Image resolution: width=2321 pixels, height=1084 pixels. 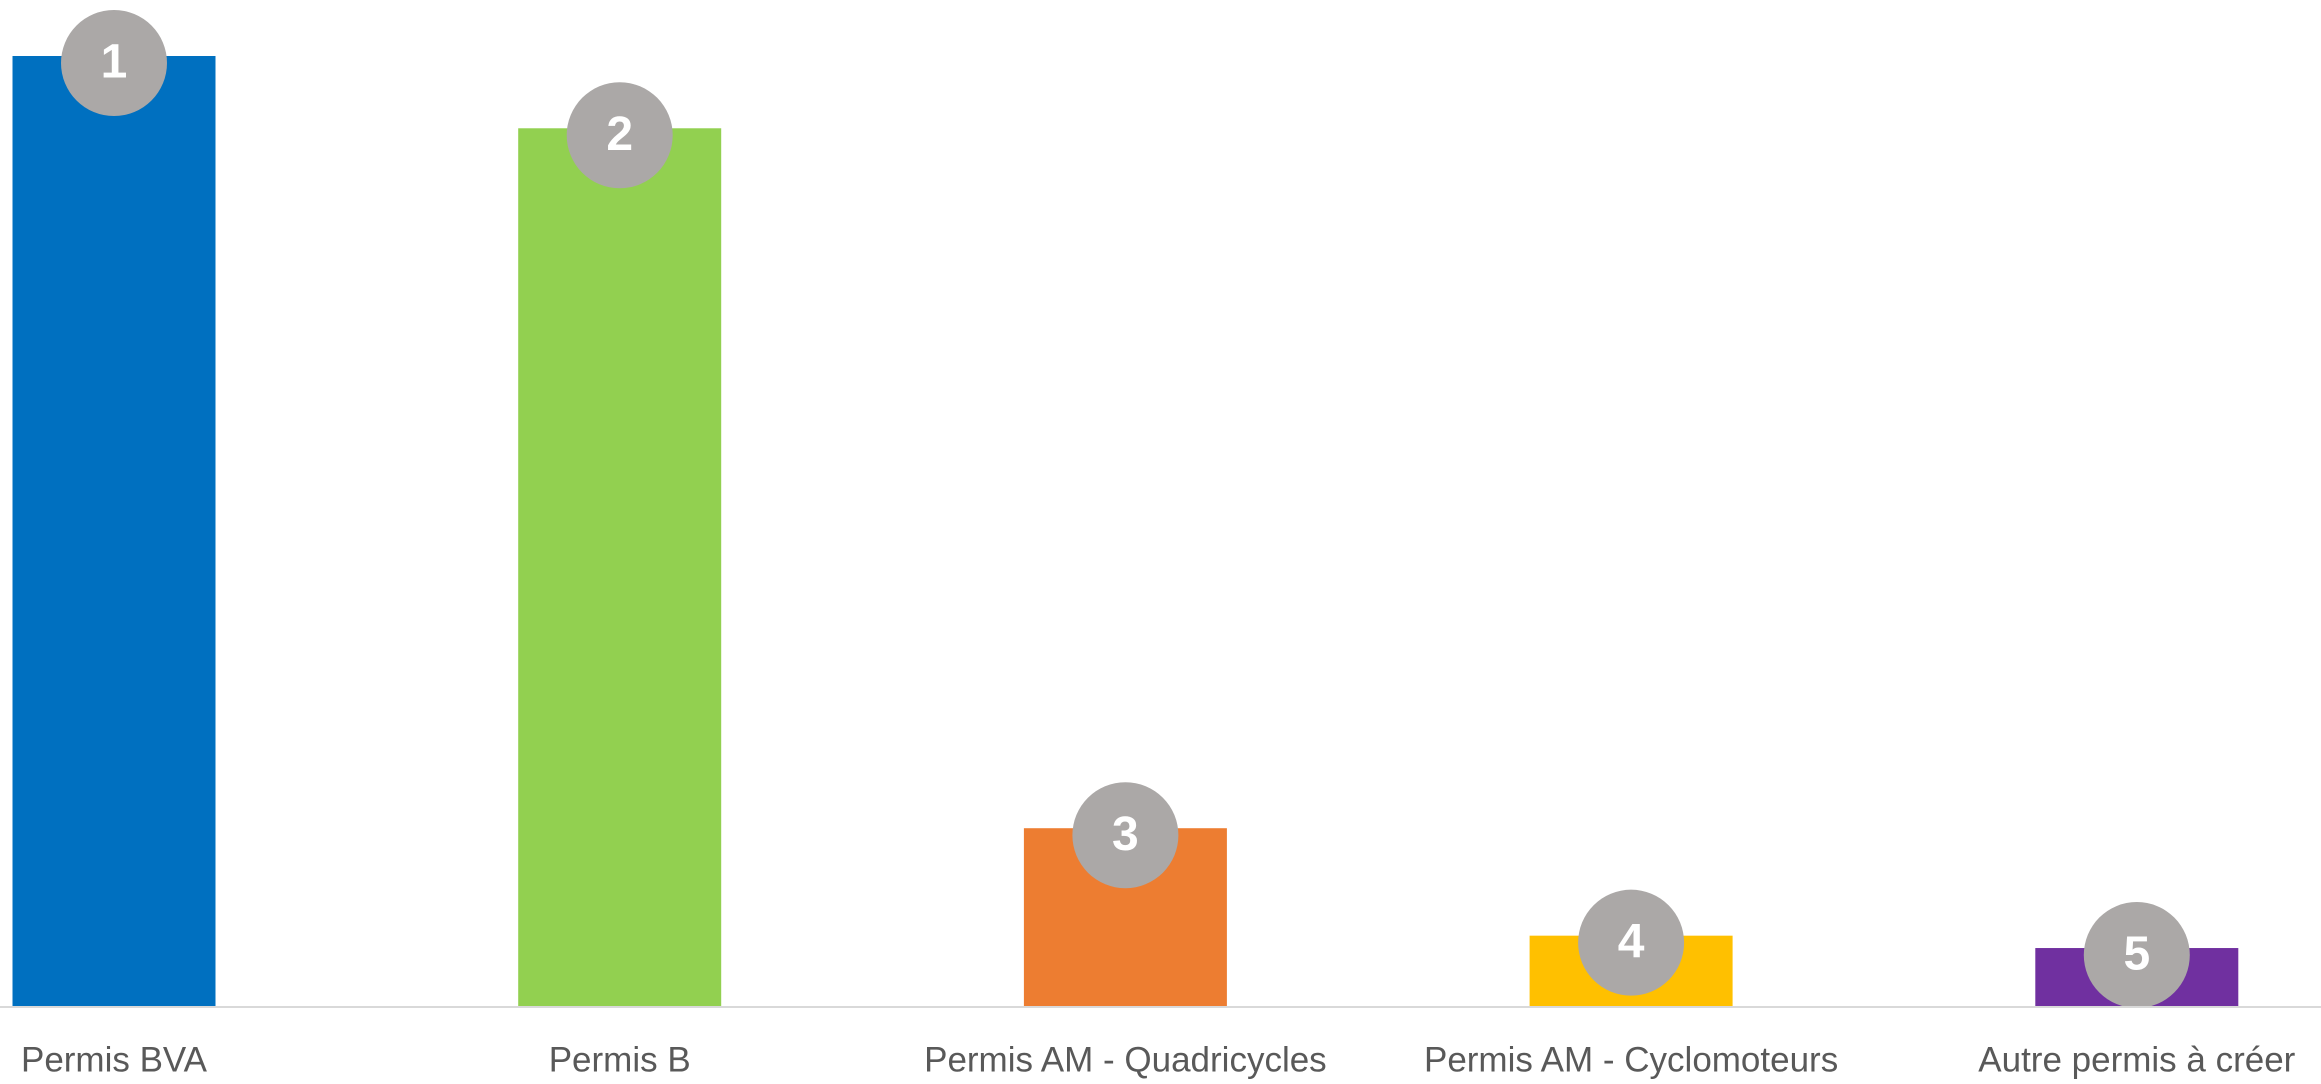 I want to click on x-tick-label: Permis BVA, so click(x=114, y=1059).